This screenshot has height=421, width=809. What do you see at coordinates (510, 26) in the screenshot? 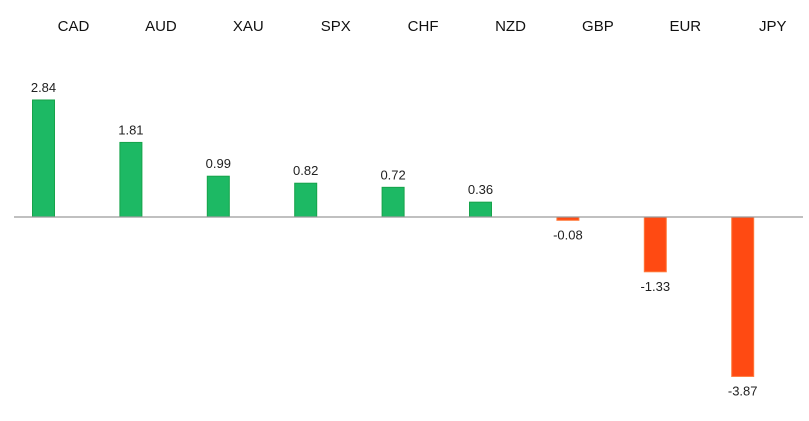
I see `category-label-nzd: NZD` at bounding box center [510, 26].